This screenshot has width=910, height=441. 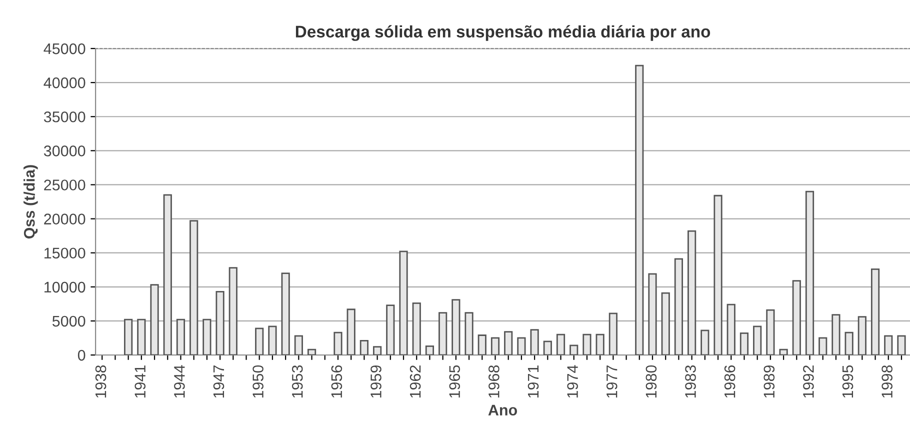 What do you see at coordinates (336, 381) in the screenshot?
I see `x-tick-label: 1956` at bounding box center [336, 381].